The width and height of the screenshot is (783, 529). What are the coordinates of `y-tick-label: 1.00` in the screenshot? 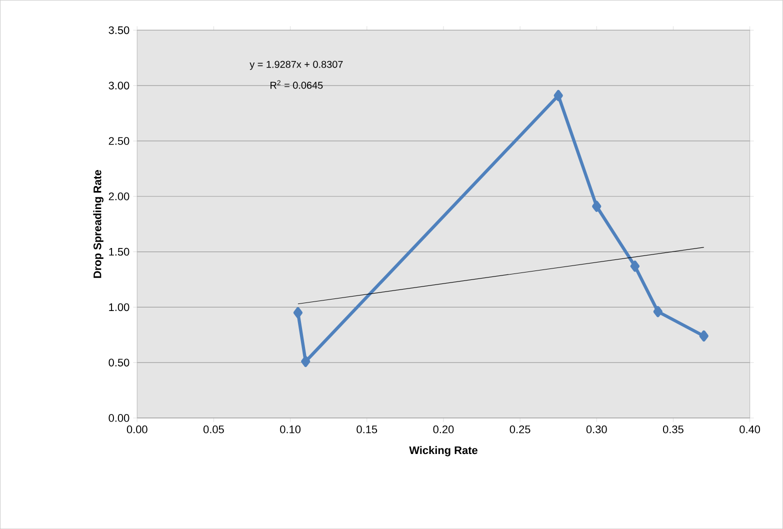 It's located at (119, 307).